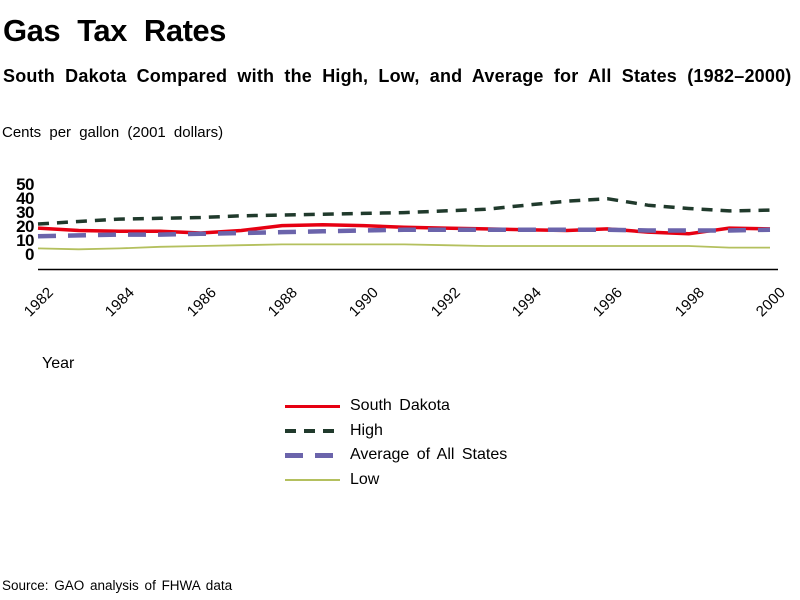 This screenshot has width=800, height=600. What do you see at coordinates (429, 455) in the screenshot?
I see `legend-label: Average of All States` at bounding box center [429, 455].